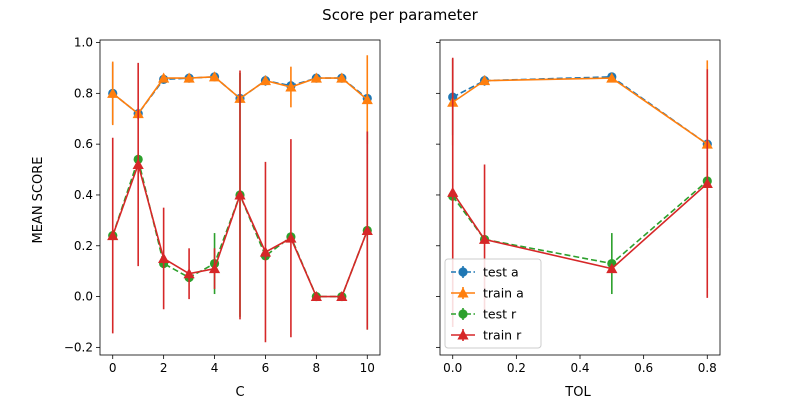 This screenshot has height=400, width=800. I want to click on x-tick-label: 8, so click(317, 368).